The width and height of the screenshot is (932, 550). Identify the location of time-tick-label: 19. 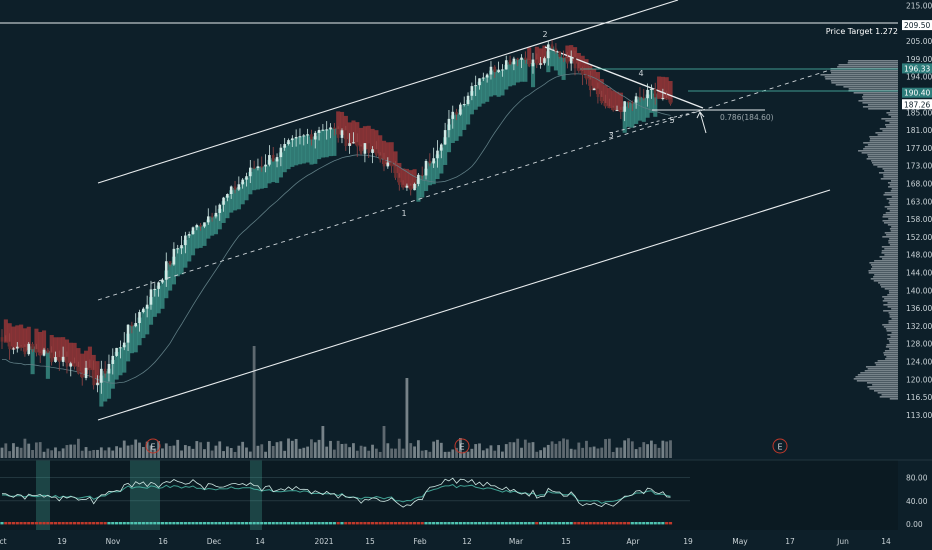
(62, 541).